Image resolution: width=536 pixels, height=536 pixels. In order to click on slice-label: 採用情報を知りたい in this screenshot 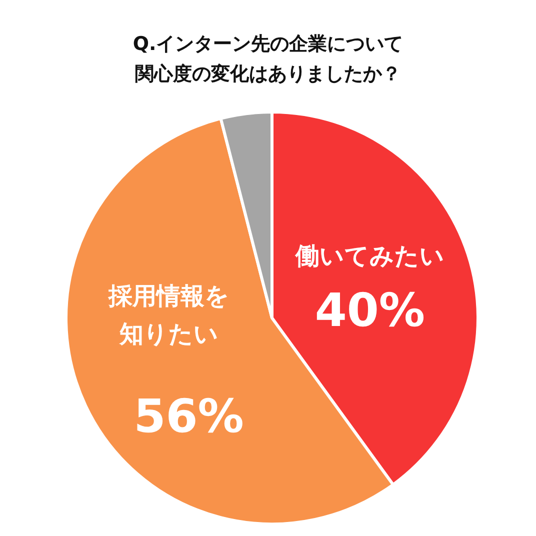, I will do `click(168, 315)`.